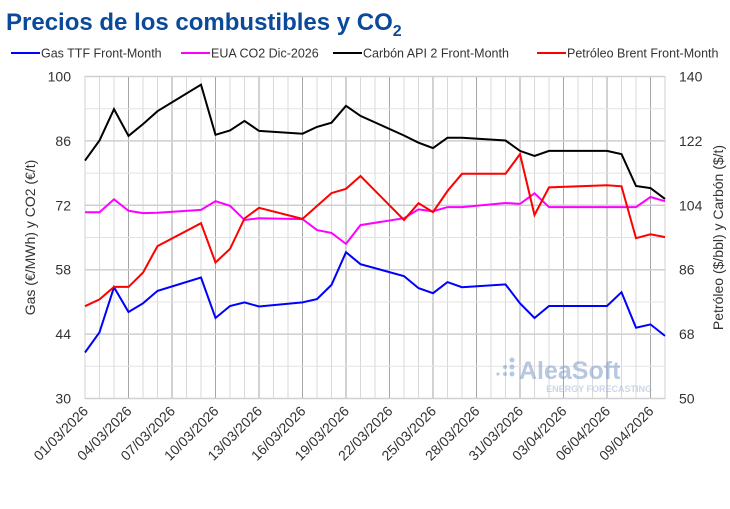  Describe the element at coordinates (687, 399) in the screenshot. I see `right-axis-tick-label: 50` at that location.